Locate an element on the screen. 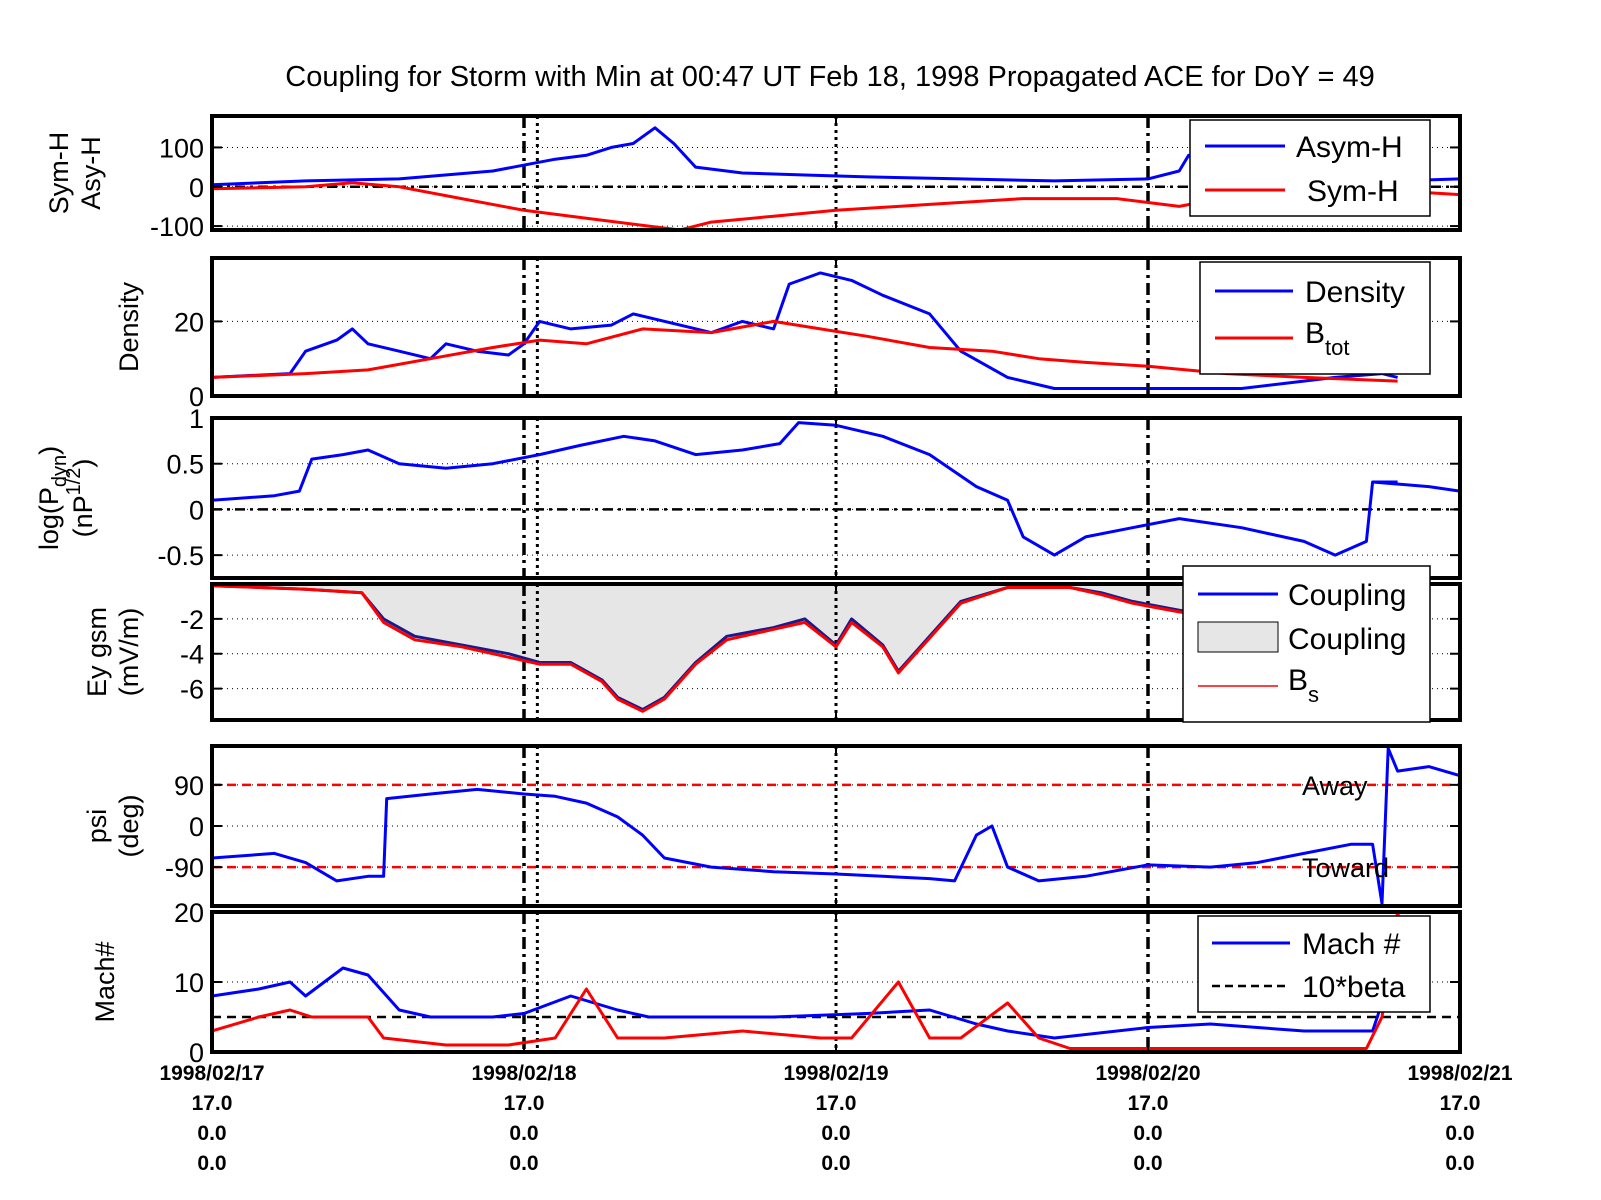 This screenshot has height=1200, width=1601. legend-label-sym-h: Sym-H is located at coordinates (1353, 191).